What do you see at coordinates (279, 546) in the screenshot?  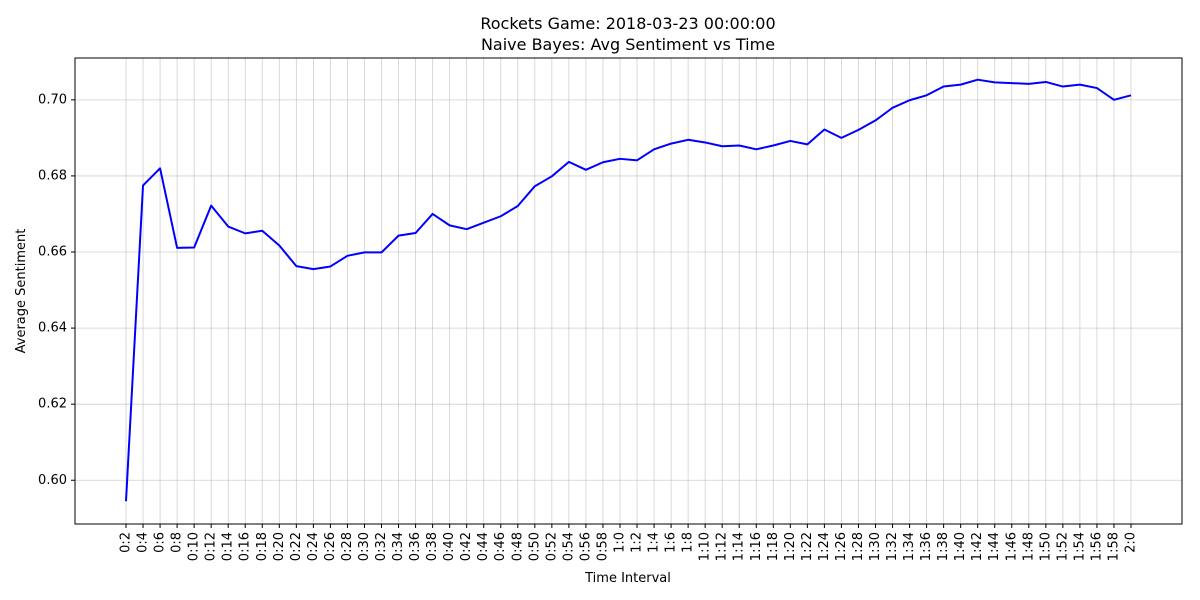 I see `x-tick-label: 0:20` at bounding box center [279, 546].